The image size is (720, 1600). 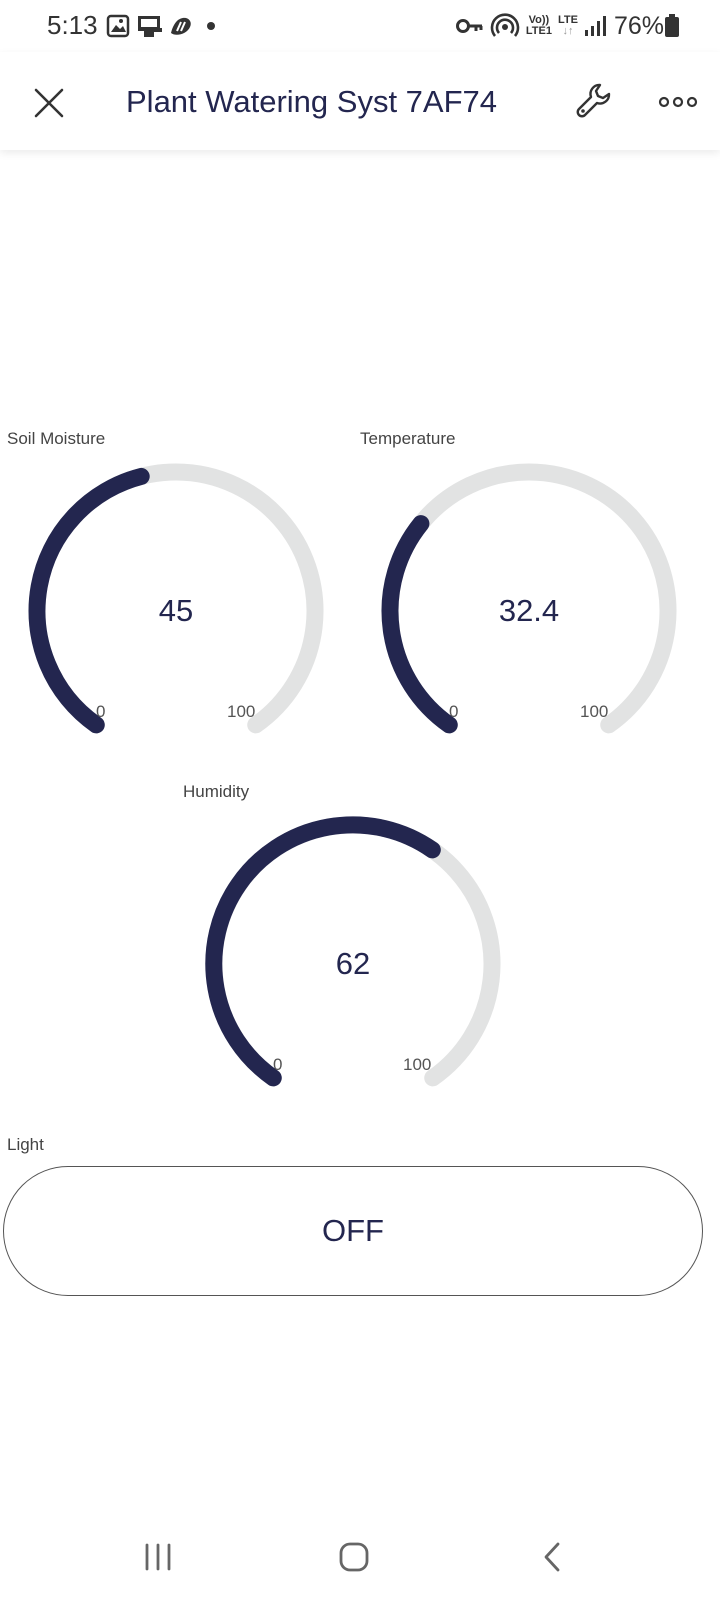 What do you see at coordinates (312, 101) in the screenshot?
I see `page-title: Plant Watering Syst 7AF74` at bounding box center [312, 101].